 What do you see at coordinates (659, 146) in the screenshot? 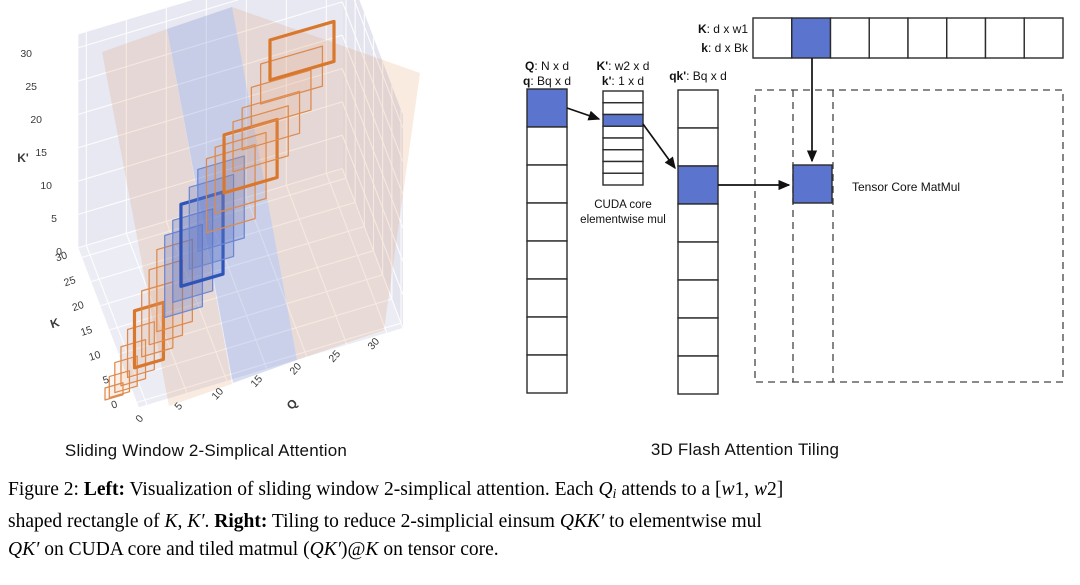
I see `arrow-kprime-to-qk` at bounding box center [659, 146].